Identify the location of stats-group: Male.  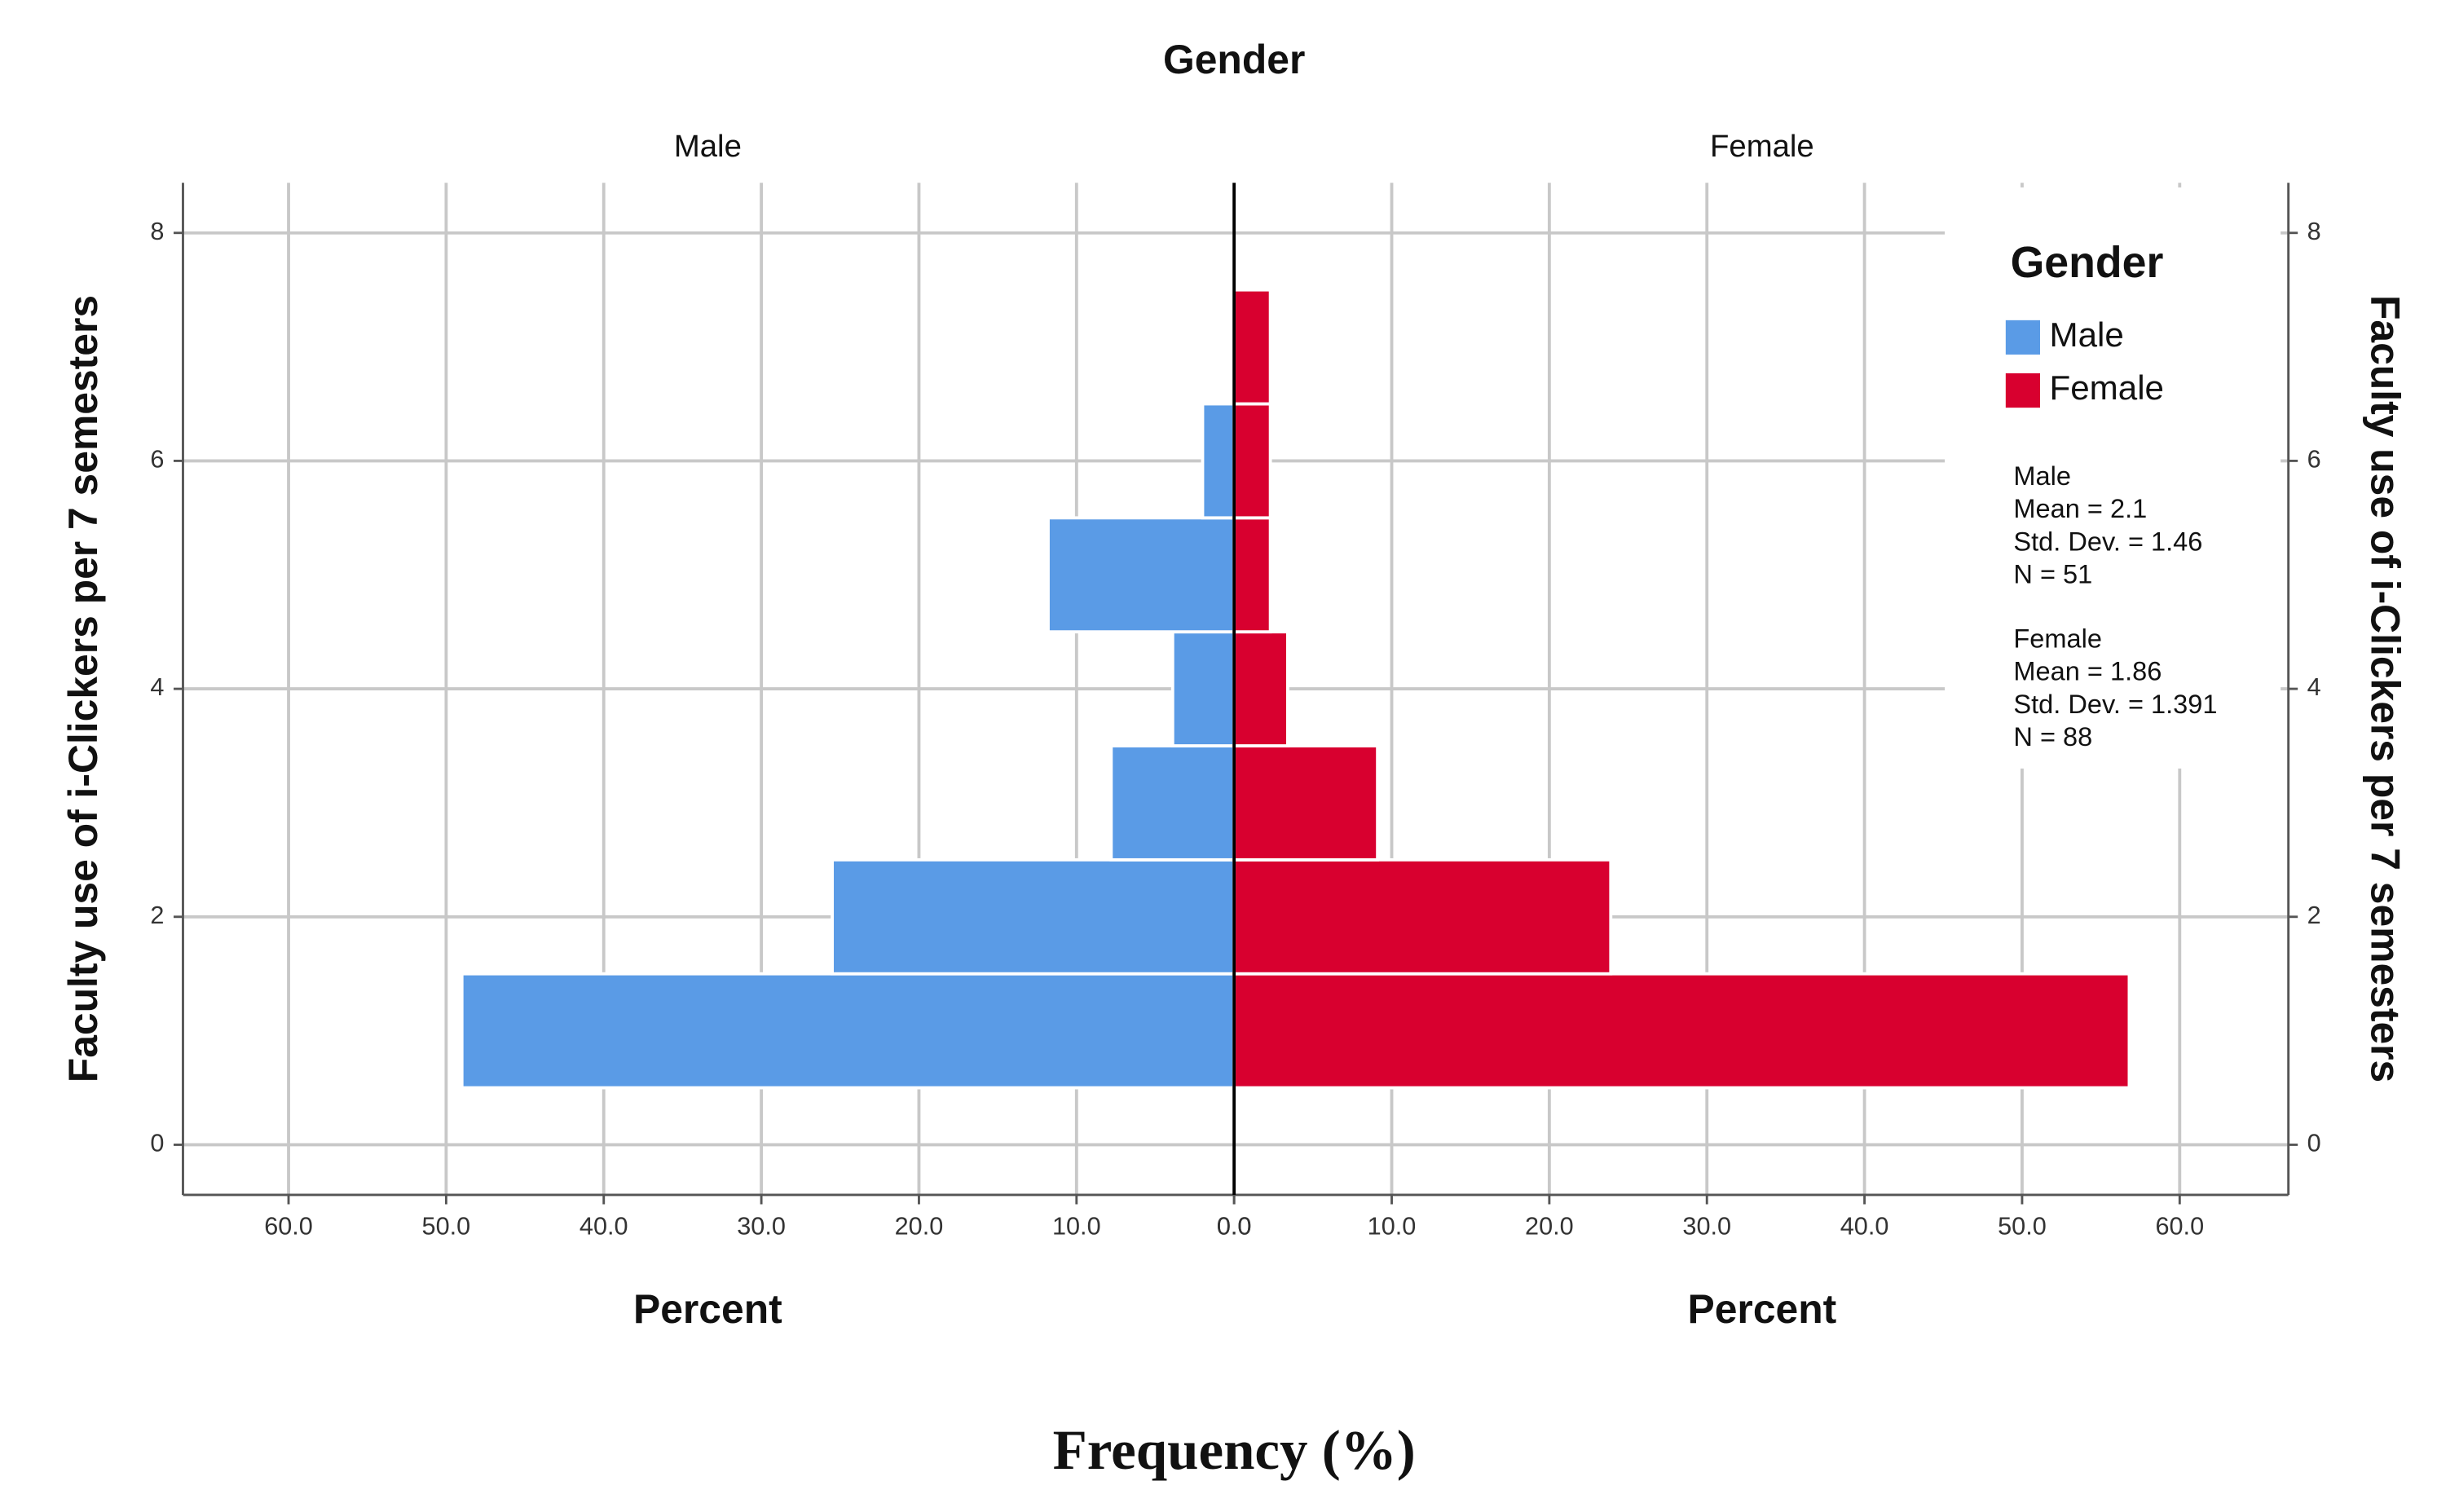
(2042, 476).